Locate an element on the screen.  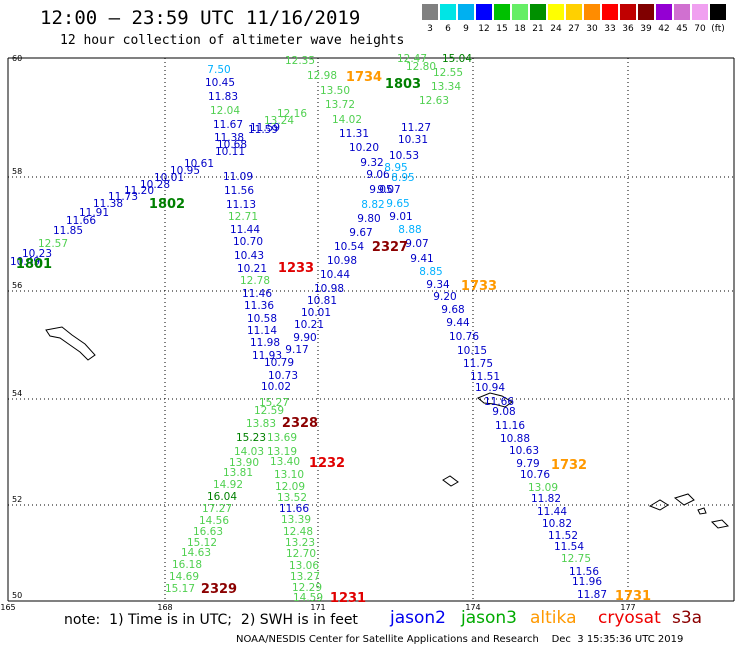
swh-value: 12.04 is located at coordinates (225, 111).